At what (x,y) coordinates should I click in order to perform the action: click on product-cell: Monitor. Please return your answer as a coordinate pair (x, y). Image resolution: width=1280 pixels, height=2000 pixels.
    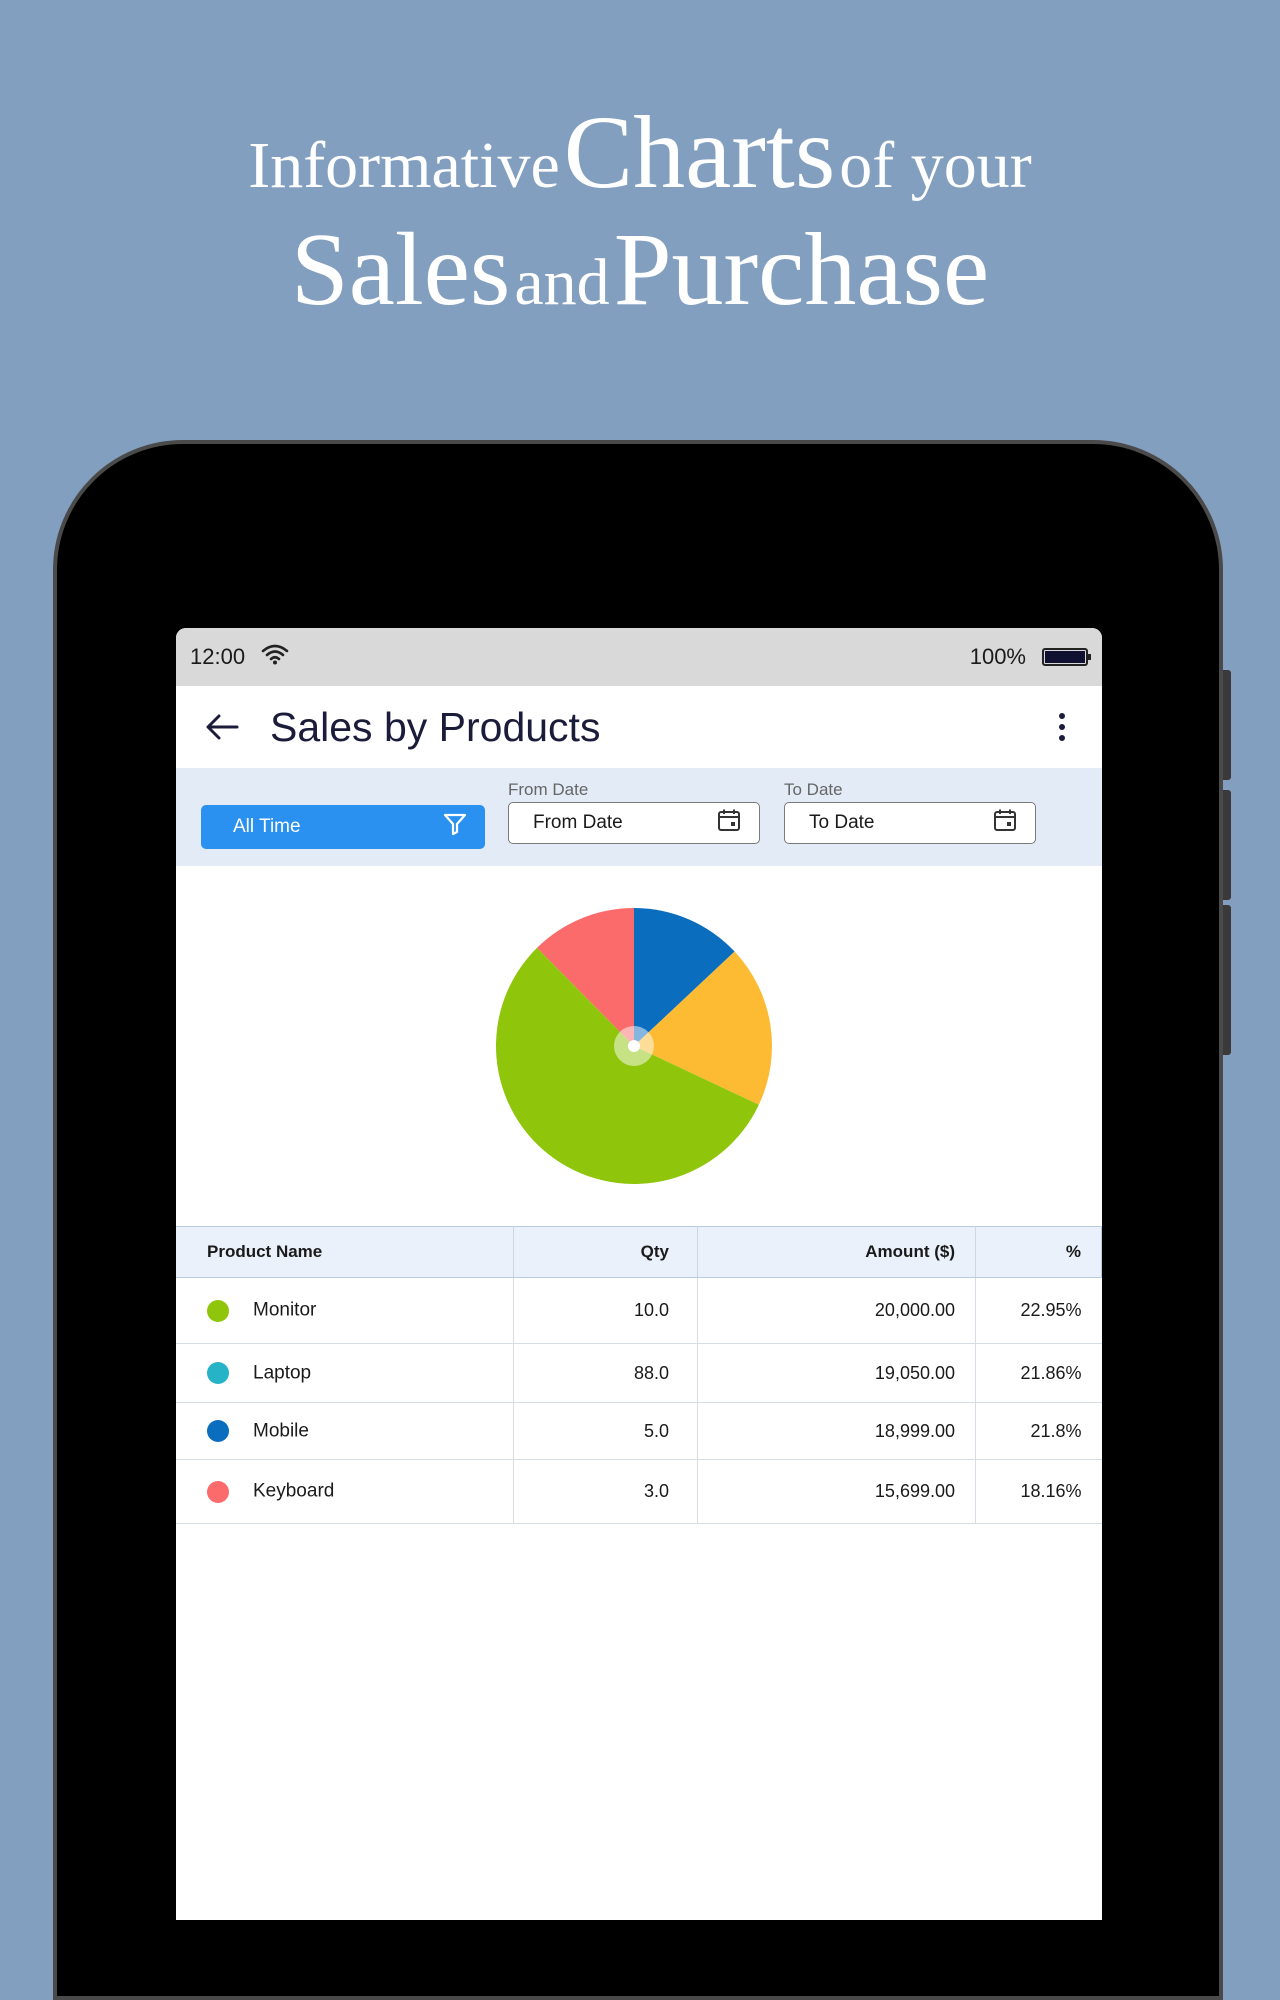
    Looking at the image, I should click on (345, 1310).